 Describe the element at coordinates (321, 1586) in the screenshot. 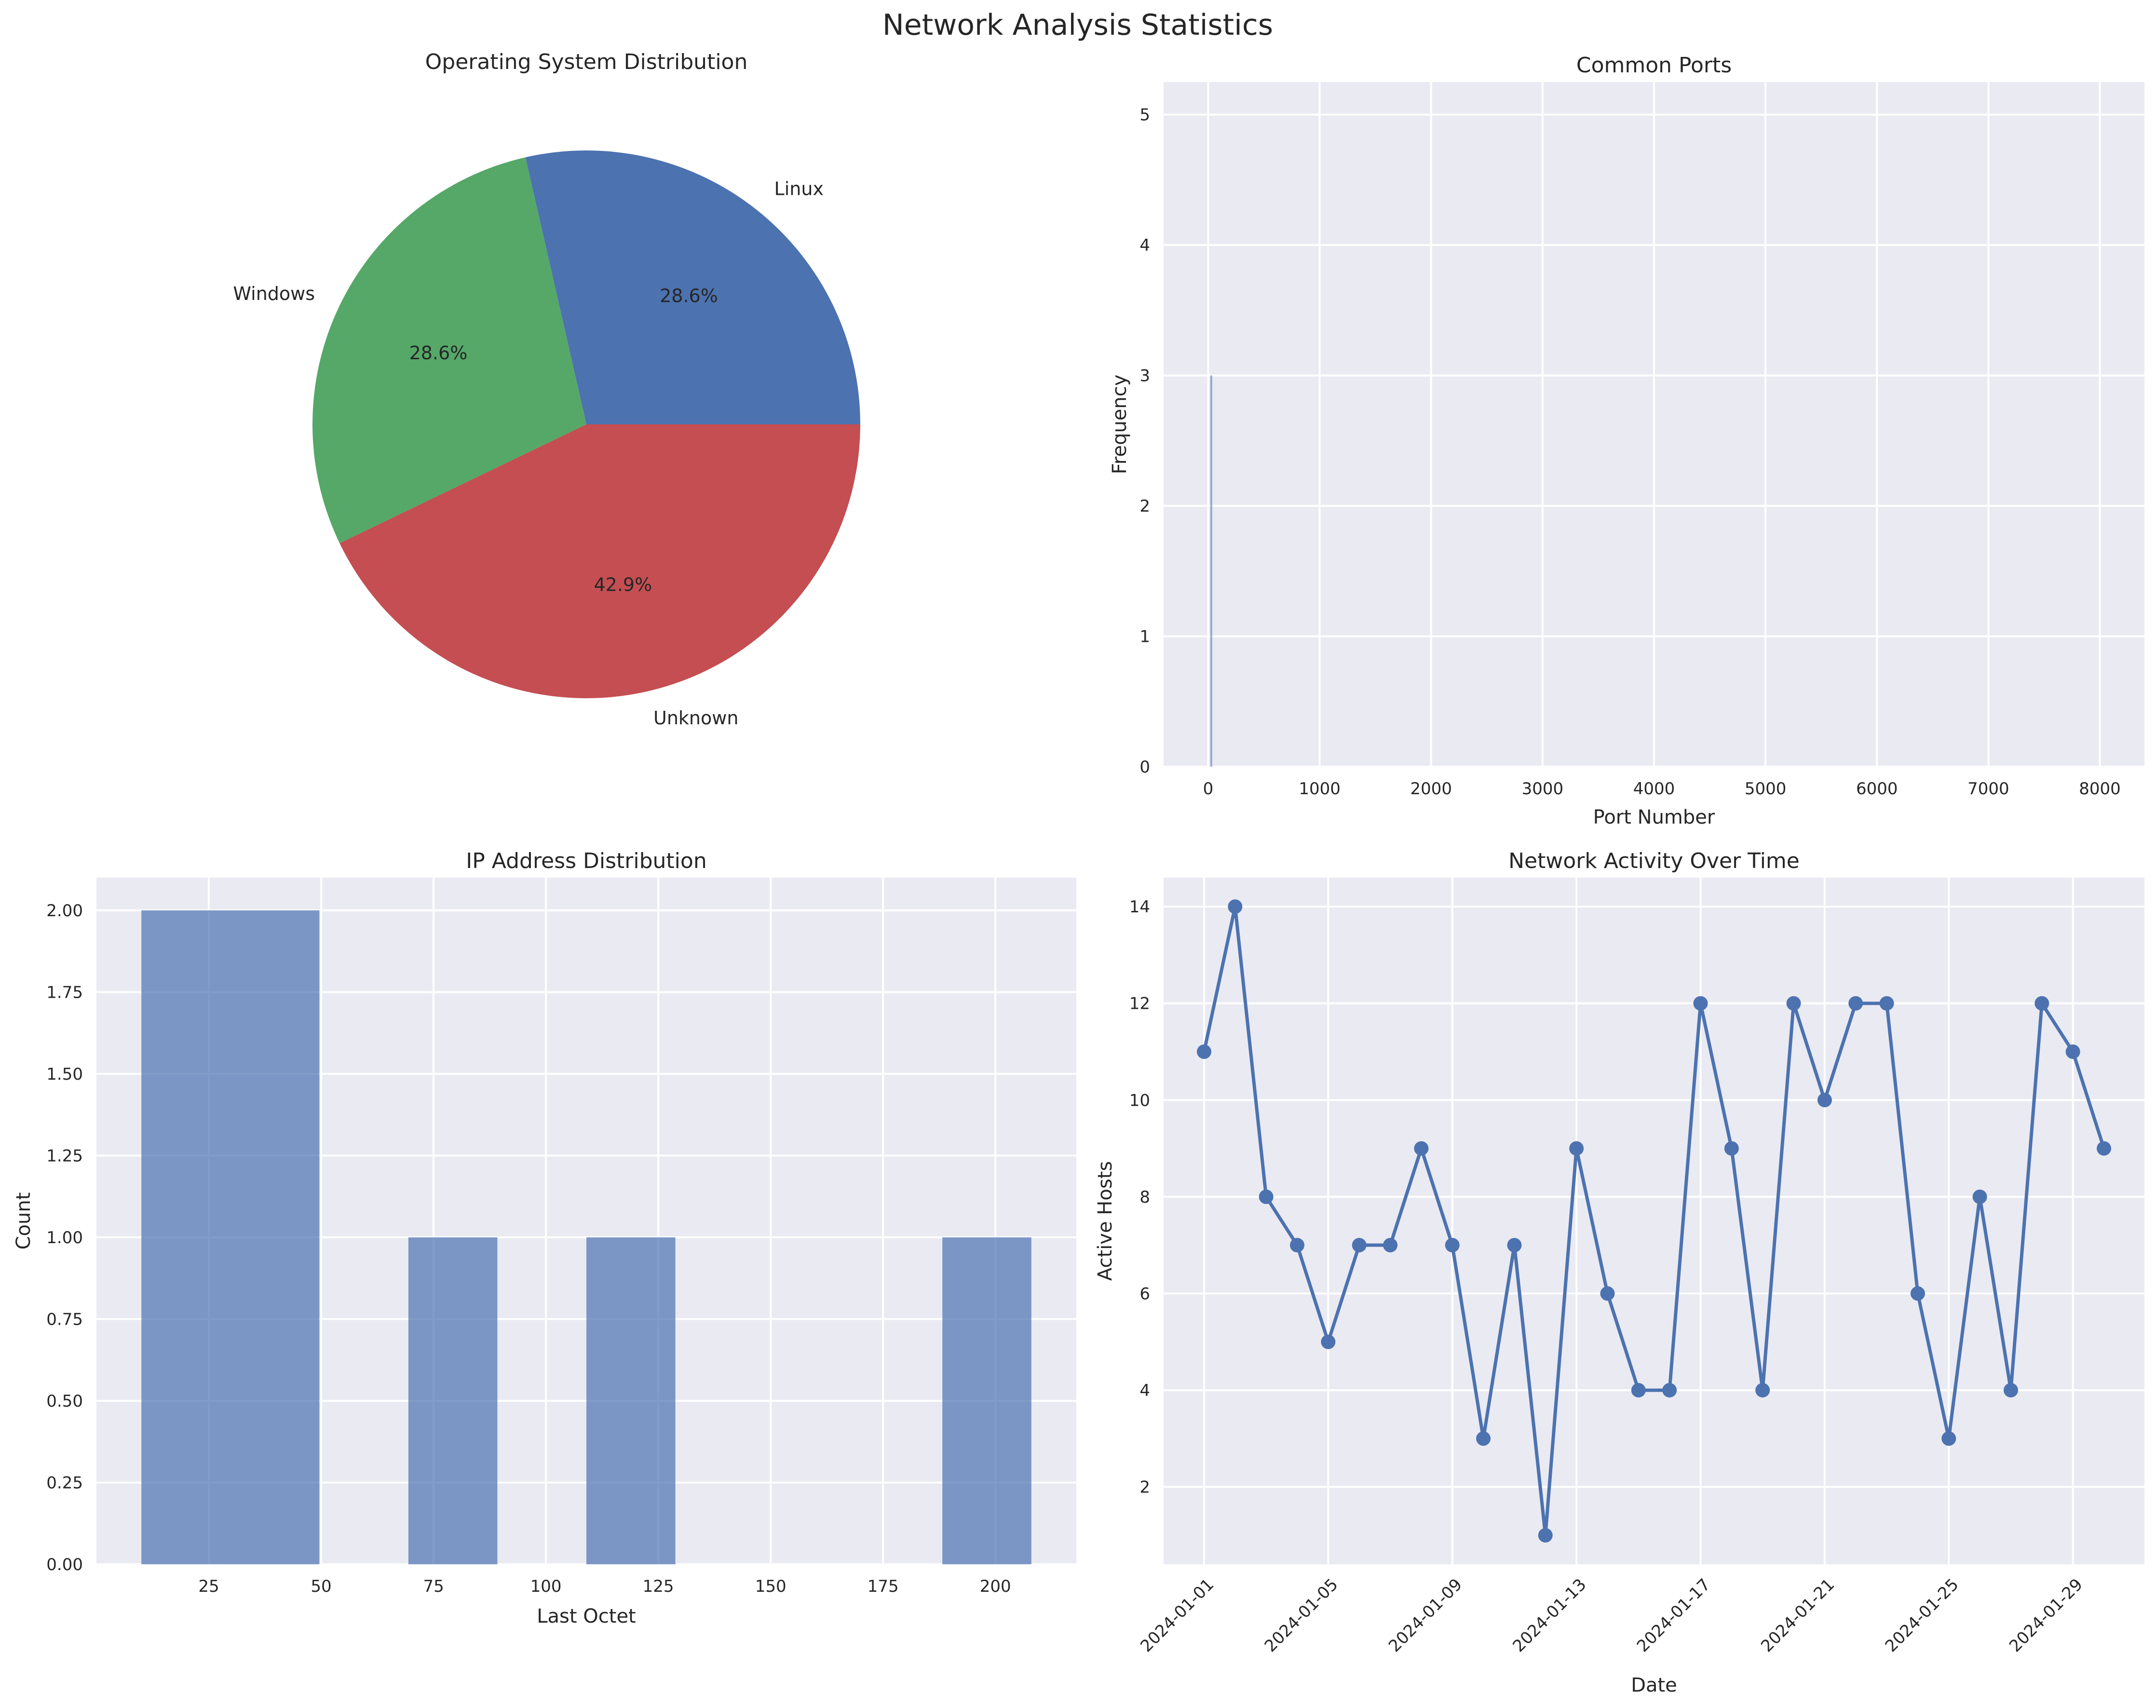

I see `x-tick-label: 50` at that location.